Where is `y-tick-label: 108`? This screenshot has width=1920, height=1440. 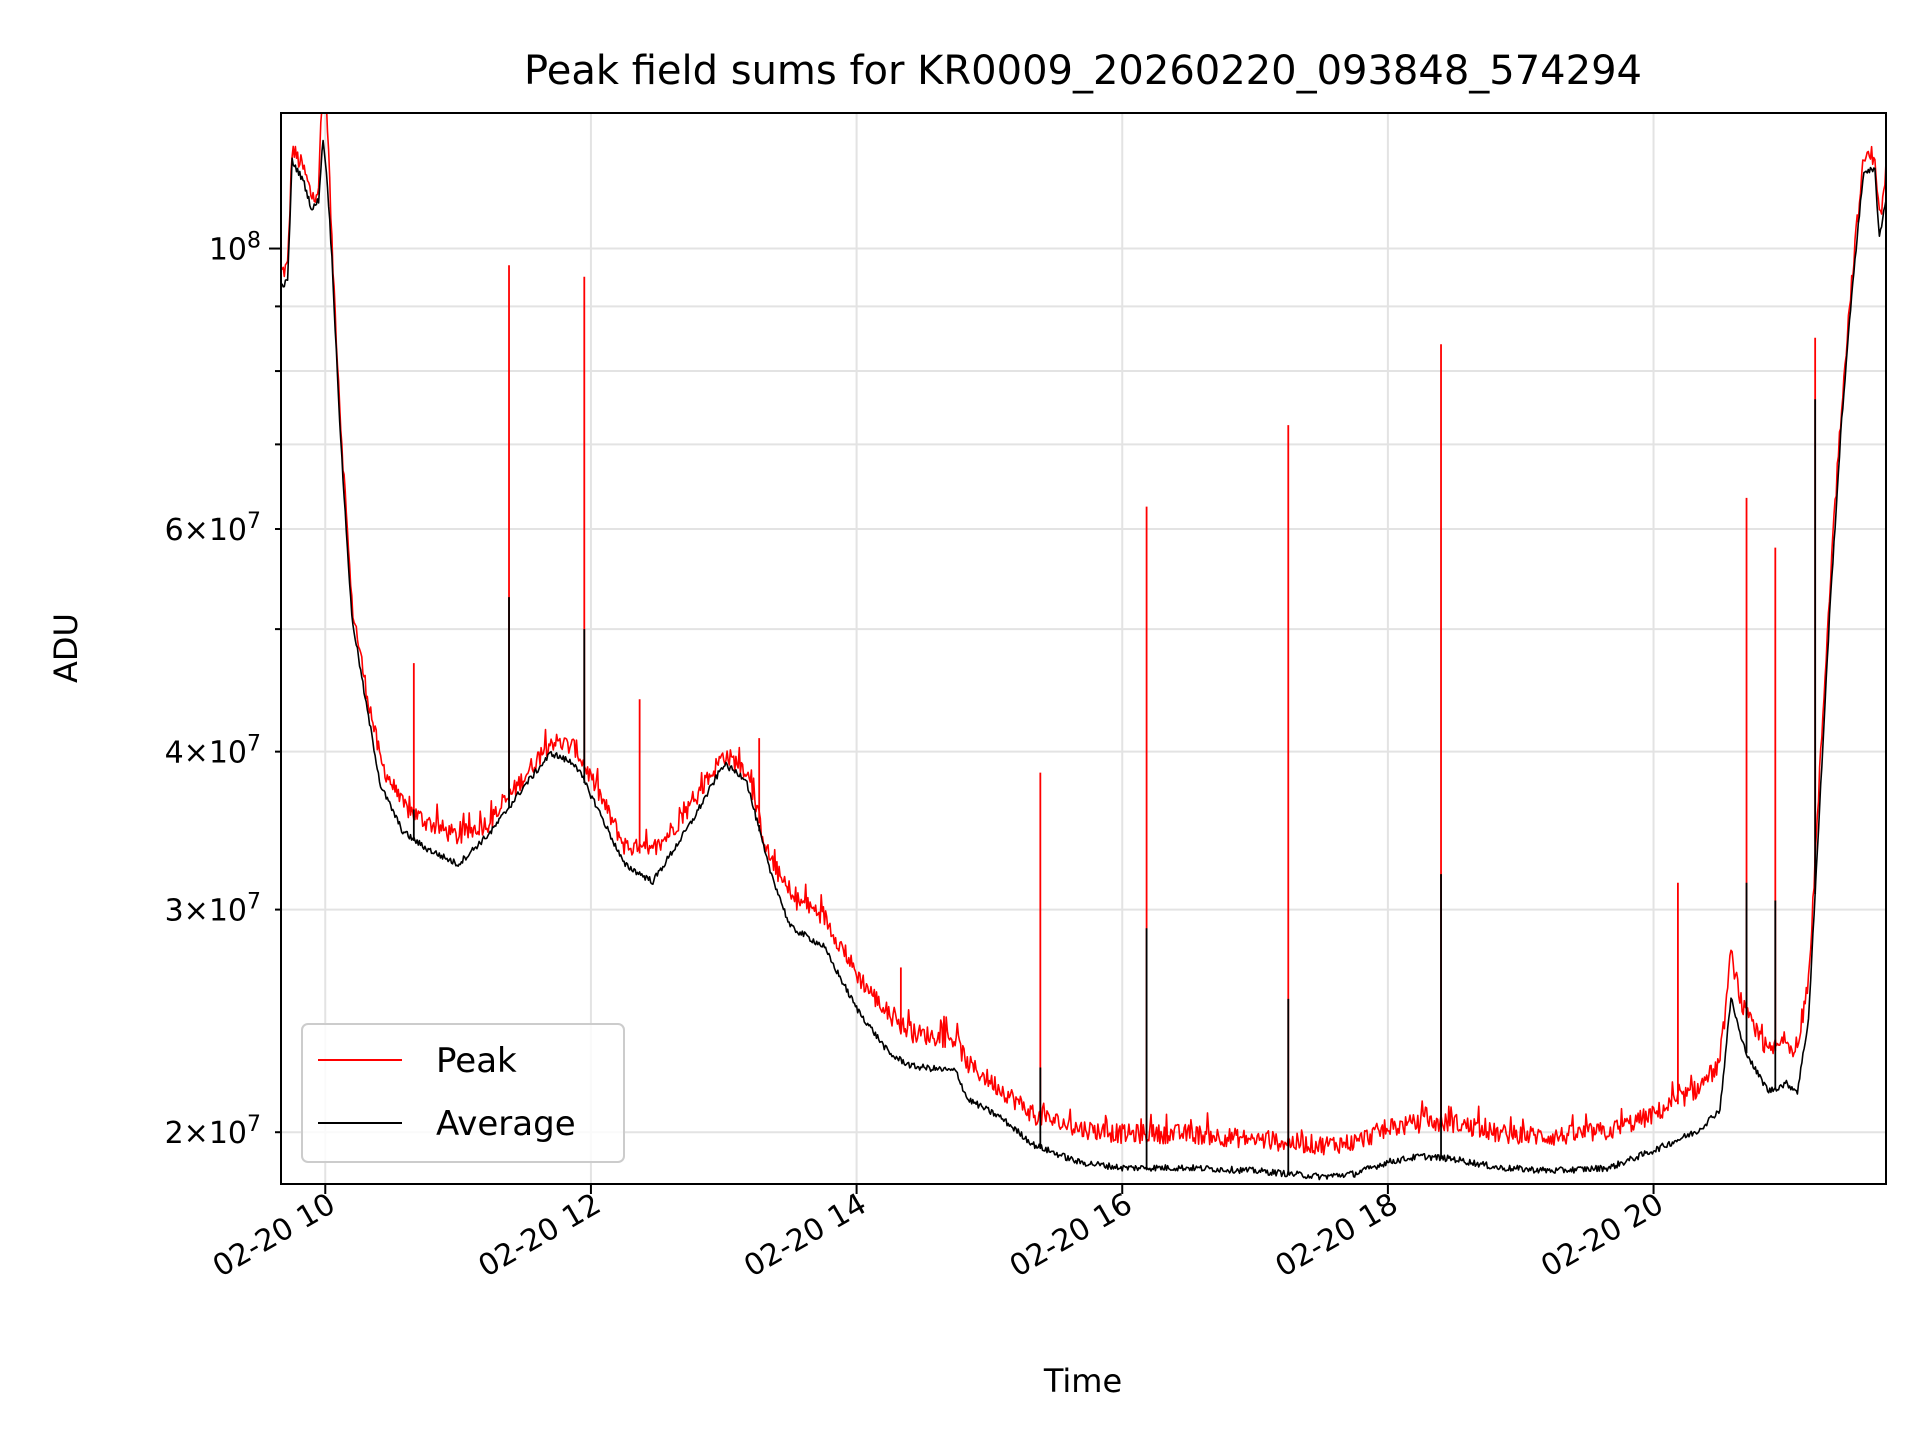 y-tick-label: 108 is located at coordinates (235, 248).